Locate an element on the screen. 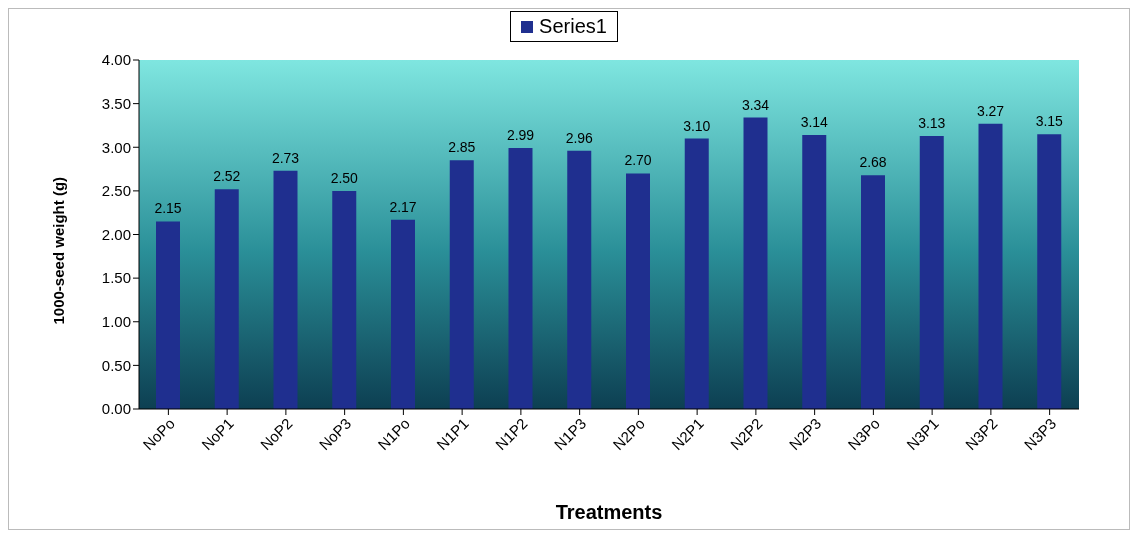 The width and height of the screenshot is (1138, 537). data-label: 3.15 is located at coordinates (1049, 121).